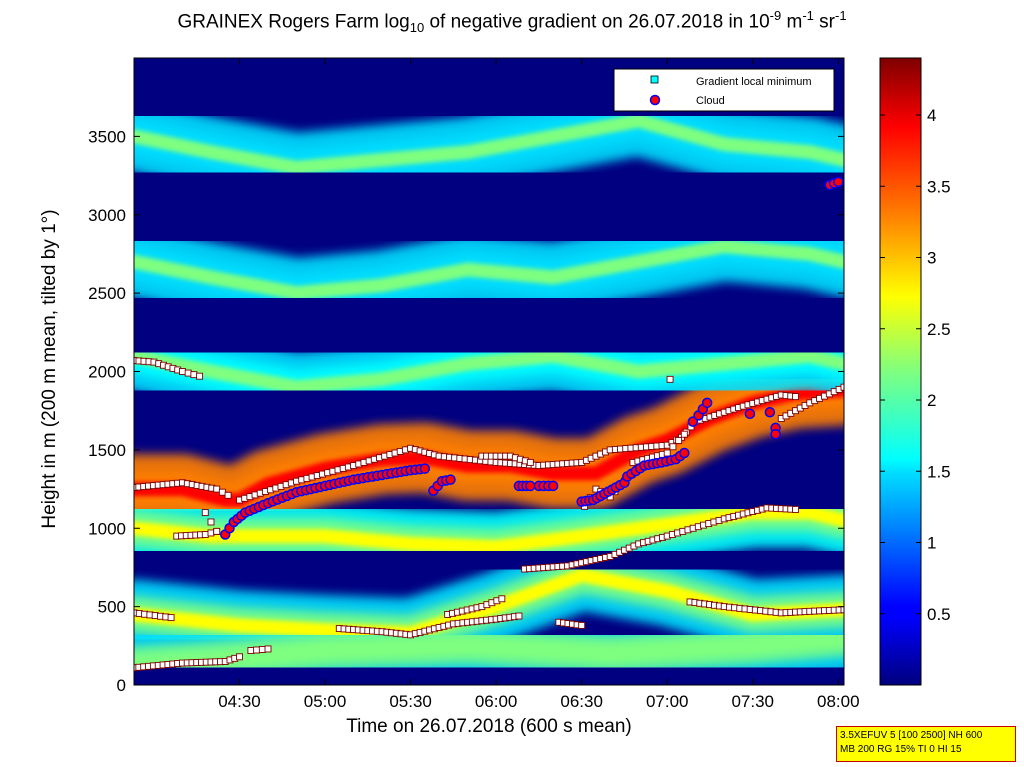  What do you see at coordinates (931, 400) in the screenshot?
I see `colorbar-tick-label: 2` at bounding box center [931, 400].